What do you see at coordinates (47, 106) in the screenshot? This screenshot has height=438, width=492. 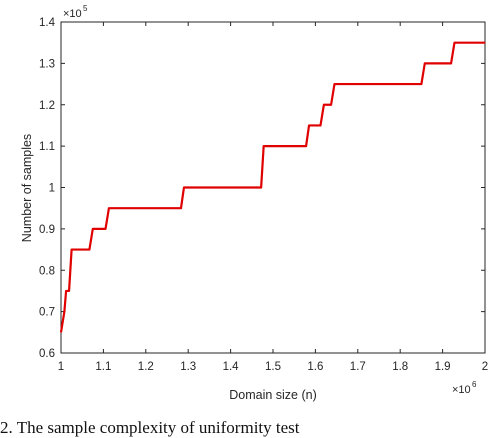 I see `y-tick-label: 1.2` at bounding box center [47, 106].